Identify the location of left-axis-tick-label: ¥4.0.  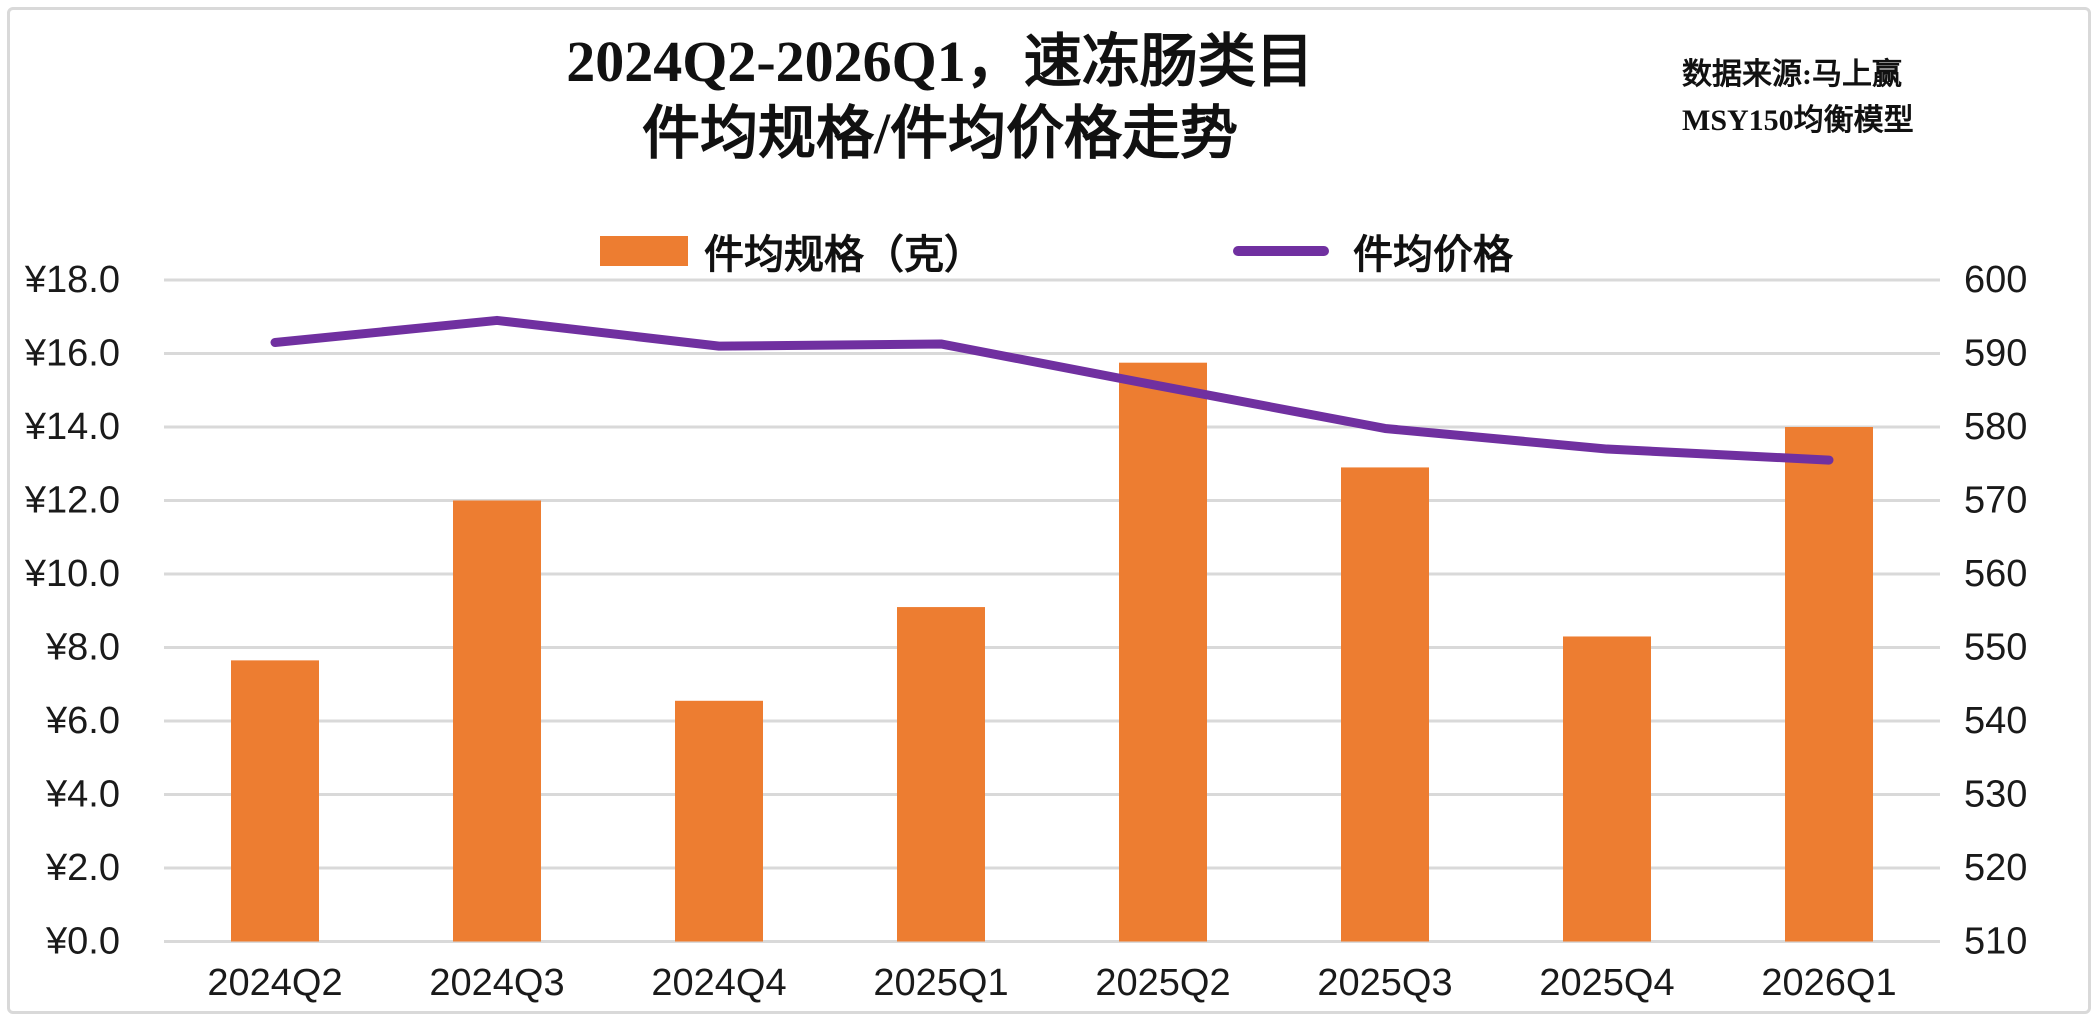
(82, 795).